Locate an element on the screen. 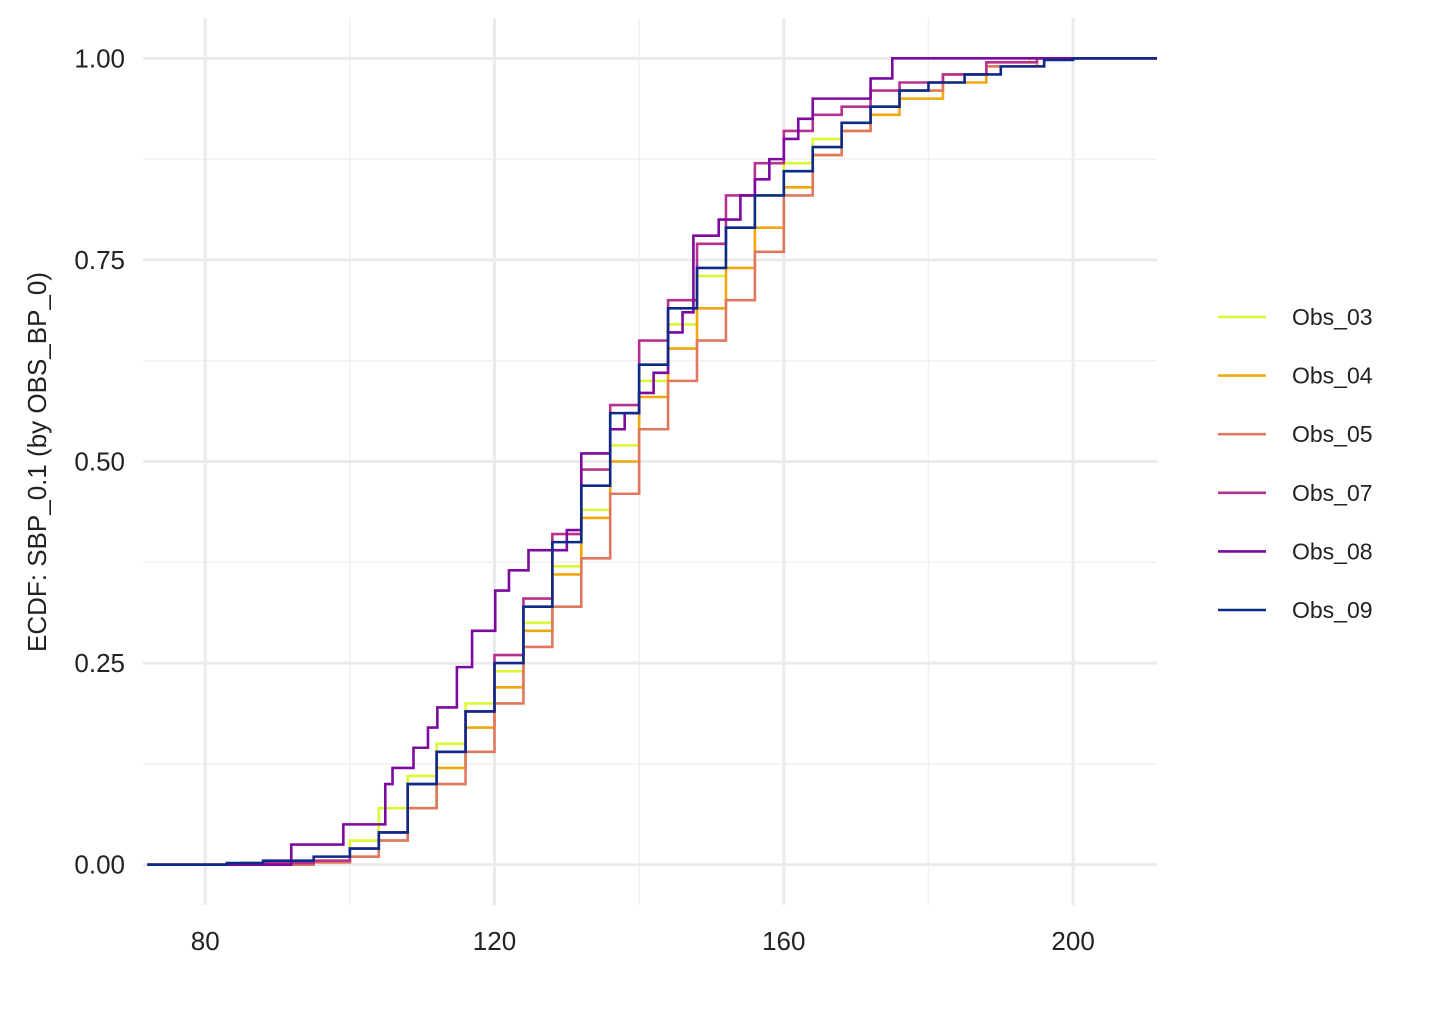 Image resolution: width=1433 pixels, height=1018 pixels. y-tick-label: 0.25 is located at coordinates (99, 663).